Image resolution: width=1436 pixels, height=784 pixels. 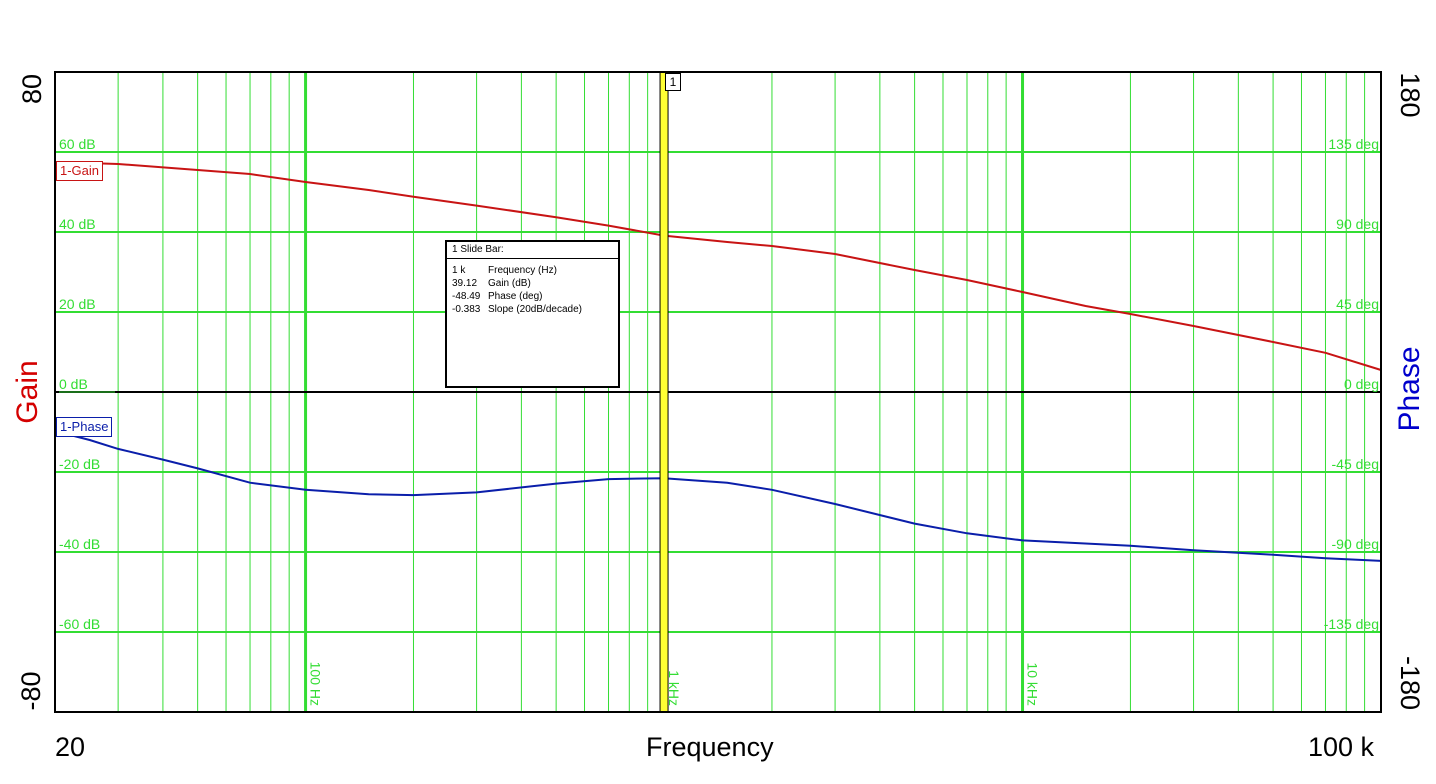 What do you see at coordinates (459, 270) in the screenshot?
I see `readout-value: 1 k` at bounding box center [459, 270].